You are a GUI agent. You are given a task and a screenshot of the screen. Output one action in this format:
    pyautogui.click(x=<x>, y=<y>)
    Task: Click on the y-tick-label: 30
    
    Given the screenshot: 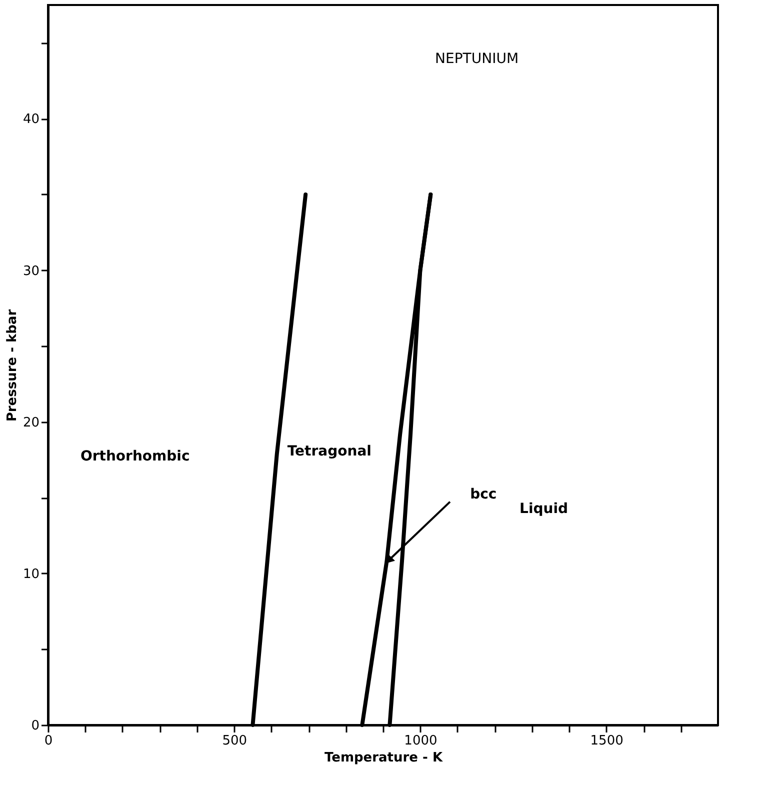 What is the action you would take?
    pyautogui.click(x=31, y=271)
    